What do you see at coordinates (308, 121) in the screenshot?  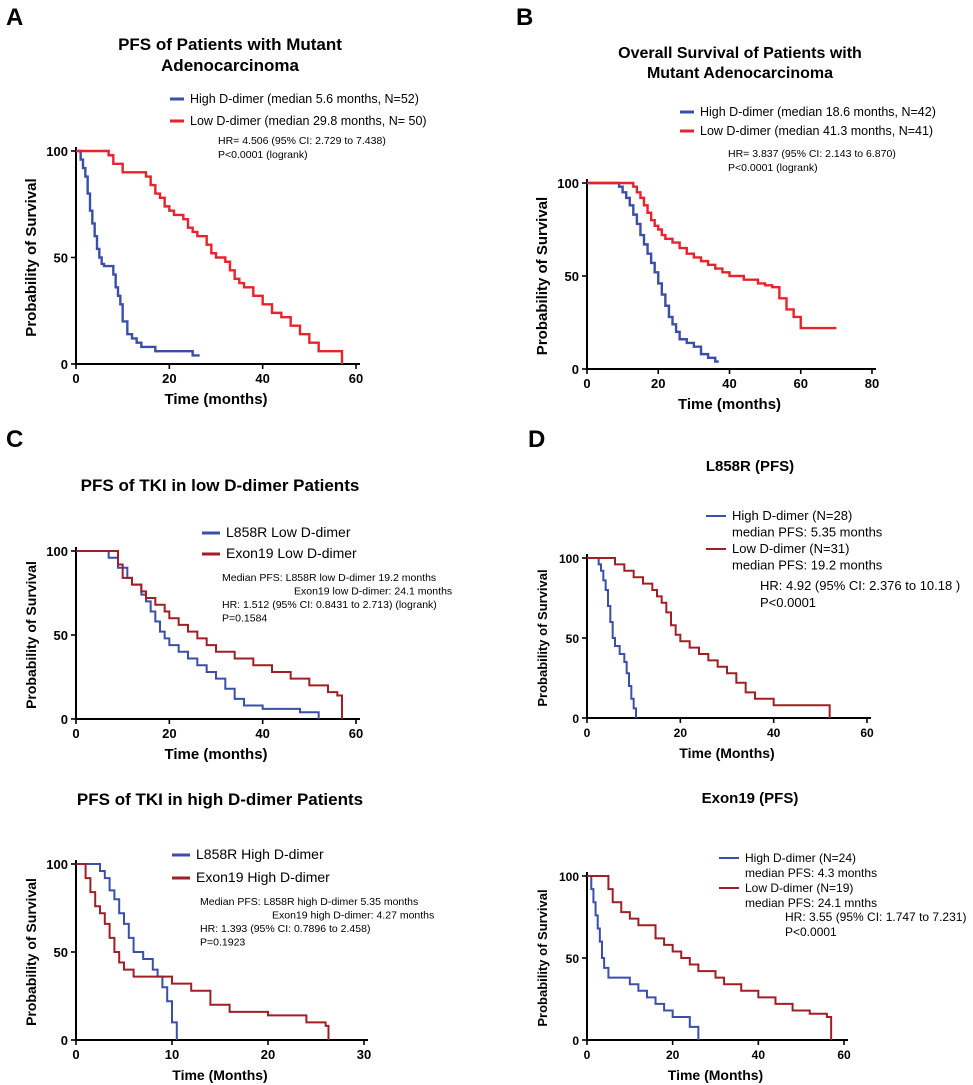 I see `chart-a-legend-label: Low D-dimer (median 29.8 months, N= 50)` at bounding box center [308, 121].